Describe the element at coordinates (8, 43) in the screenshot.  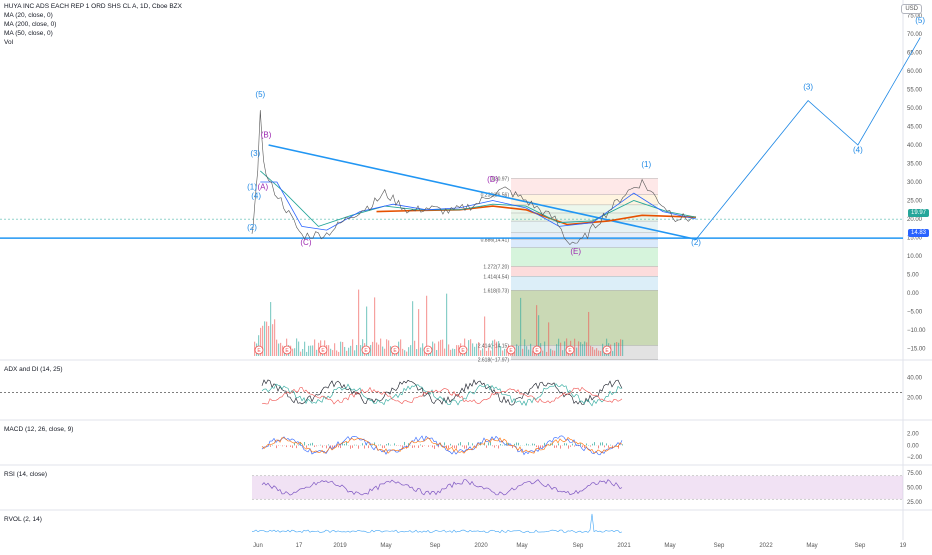
I see `indicator-vol-label: Vol` at that location.